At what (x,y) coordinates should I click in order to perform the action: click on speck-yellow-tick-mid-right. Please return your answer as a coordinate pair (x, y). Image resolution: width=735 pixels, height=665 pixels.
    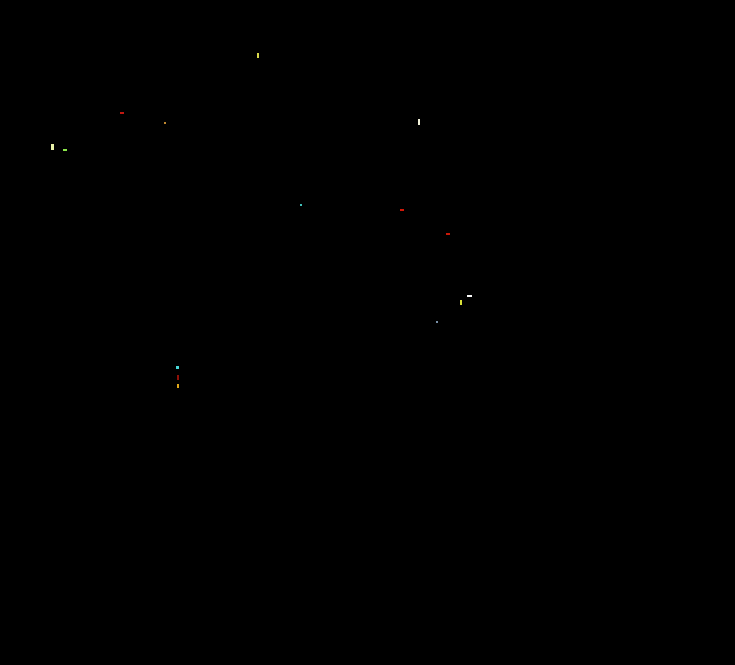
    Looking at the image, I should click on (461, 302).